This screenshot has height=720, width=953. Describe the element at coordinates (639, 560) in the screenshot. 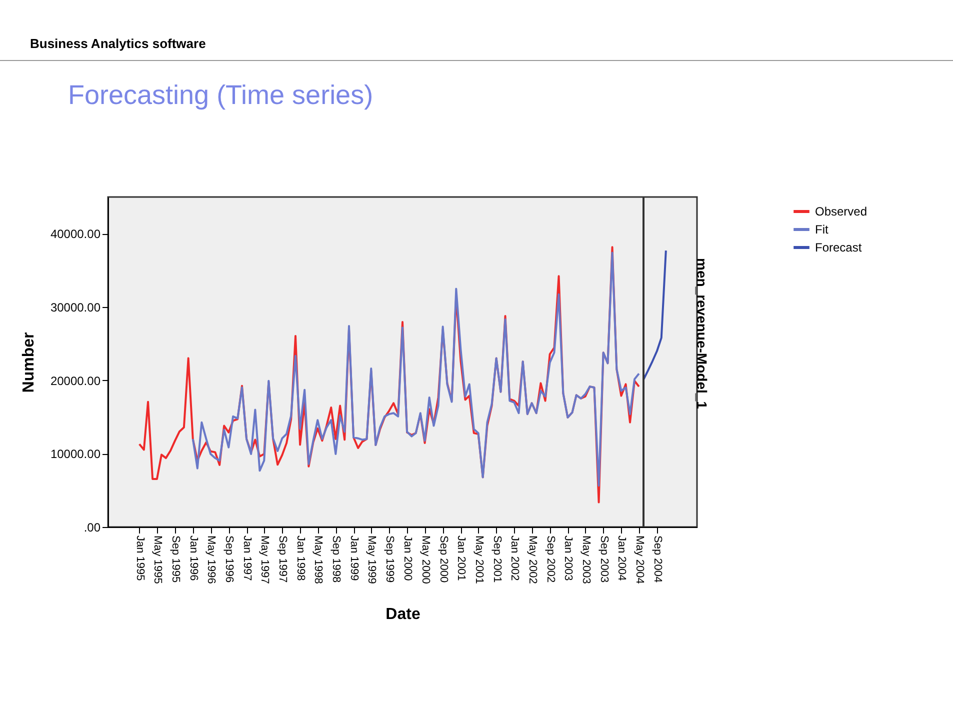

I see `x-tick-label: May 2004` at that location.